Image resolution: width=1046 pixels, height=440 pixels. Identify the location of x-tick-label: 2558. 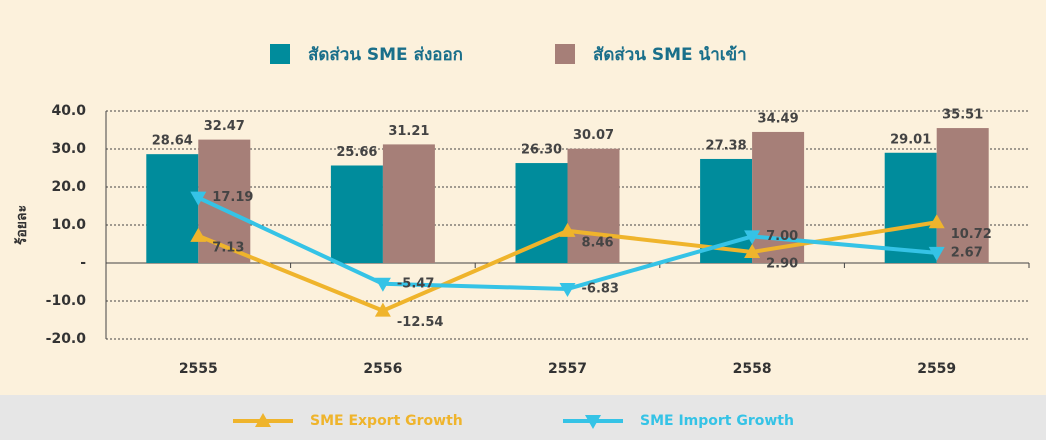
(752, 369).